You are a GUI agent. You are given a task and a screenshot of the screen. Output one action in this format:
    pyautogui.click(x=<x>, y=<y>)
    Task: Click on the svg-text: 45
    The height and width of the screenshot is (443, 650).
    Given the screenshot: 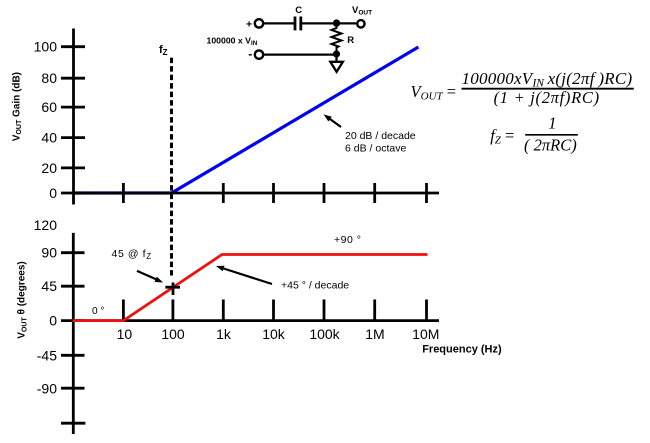 What is the action you would take?
    pyautogui.click(x=49, y=286)
    